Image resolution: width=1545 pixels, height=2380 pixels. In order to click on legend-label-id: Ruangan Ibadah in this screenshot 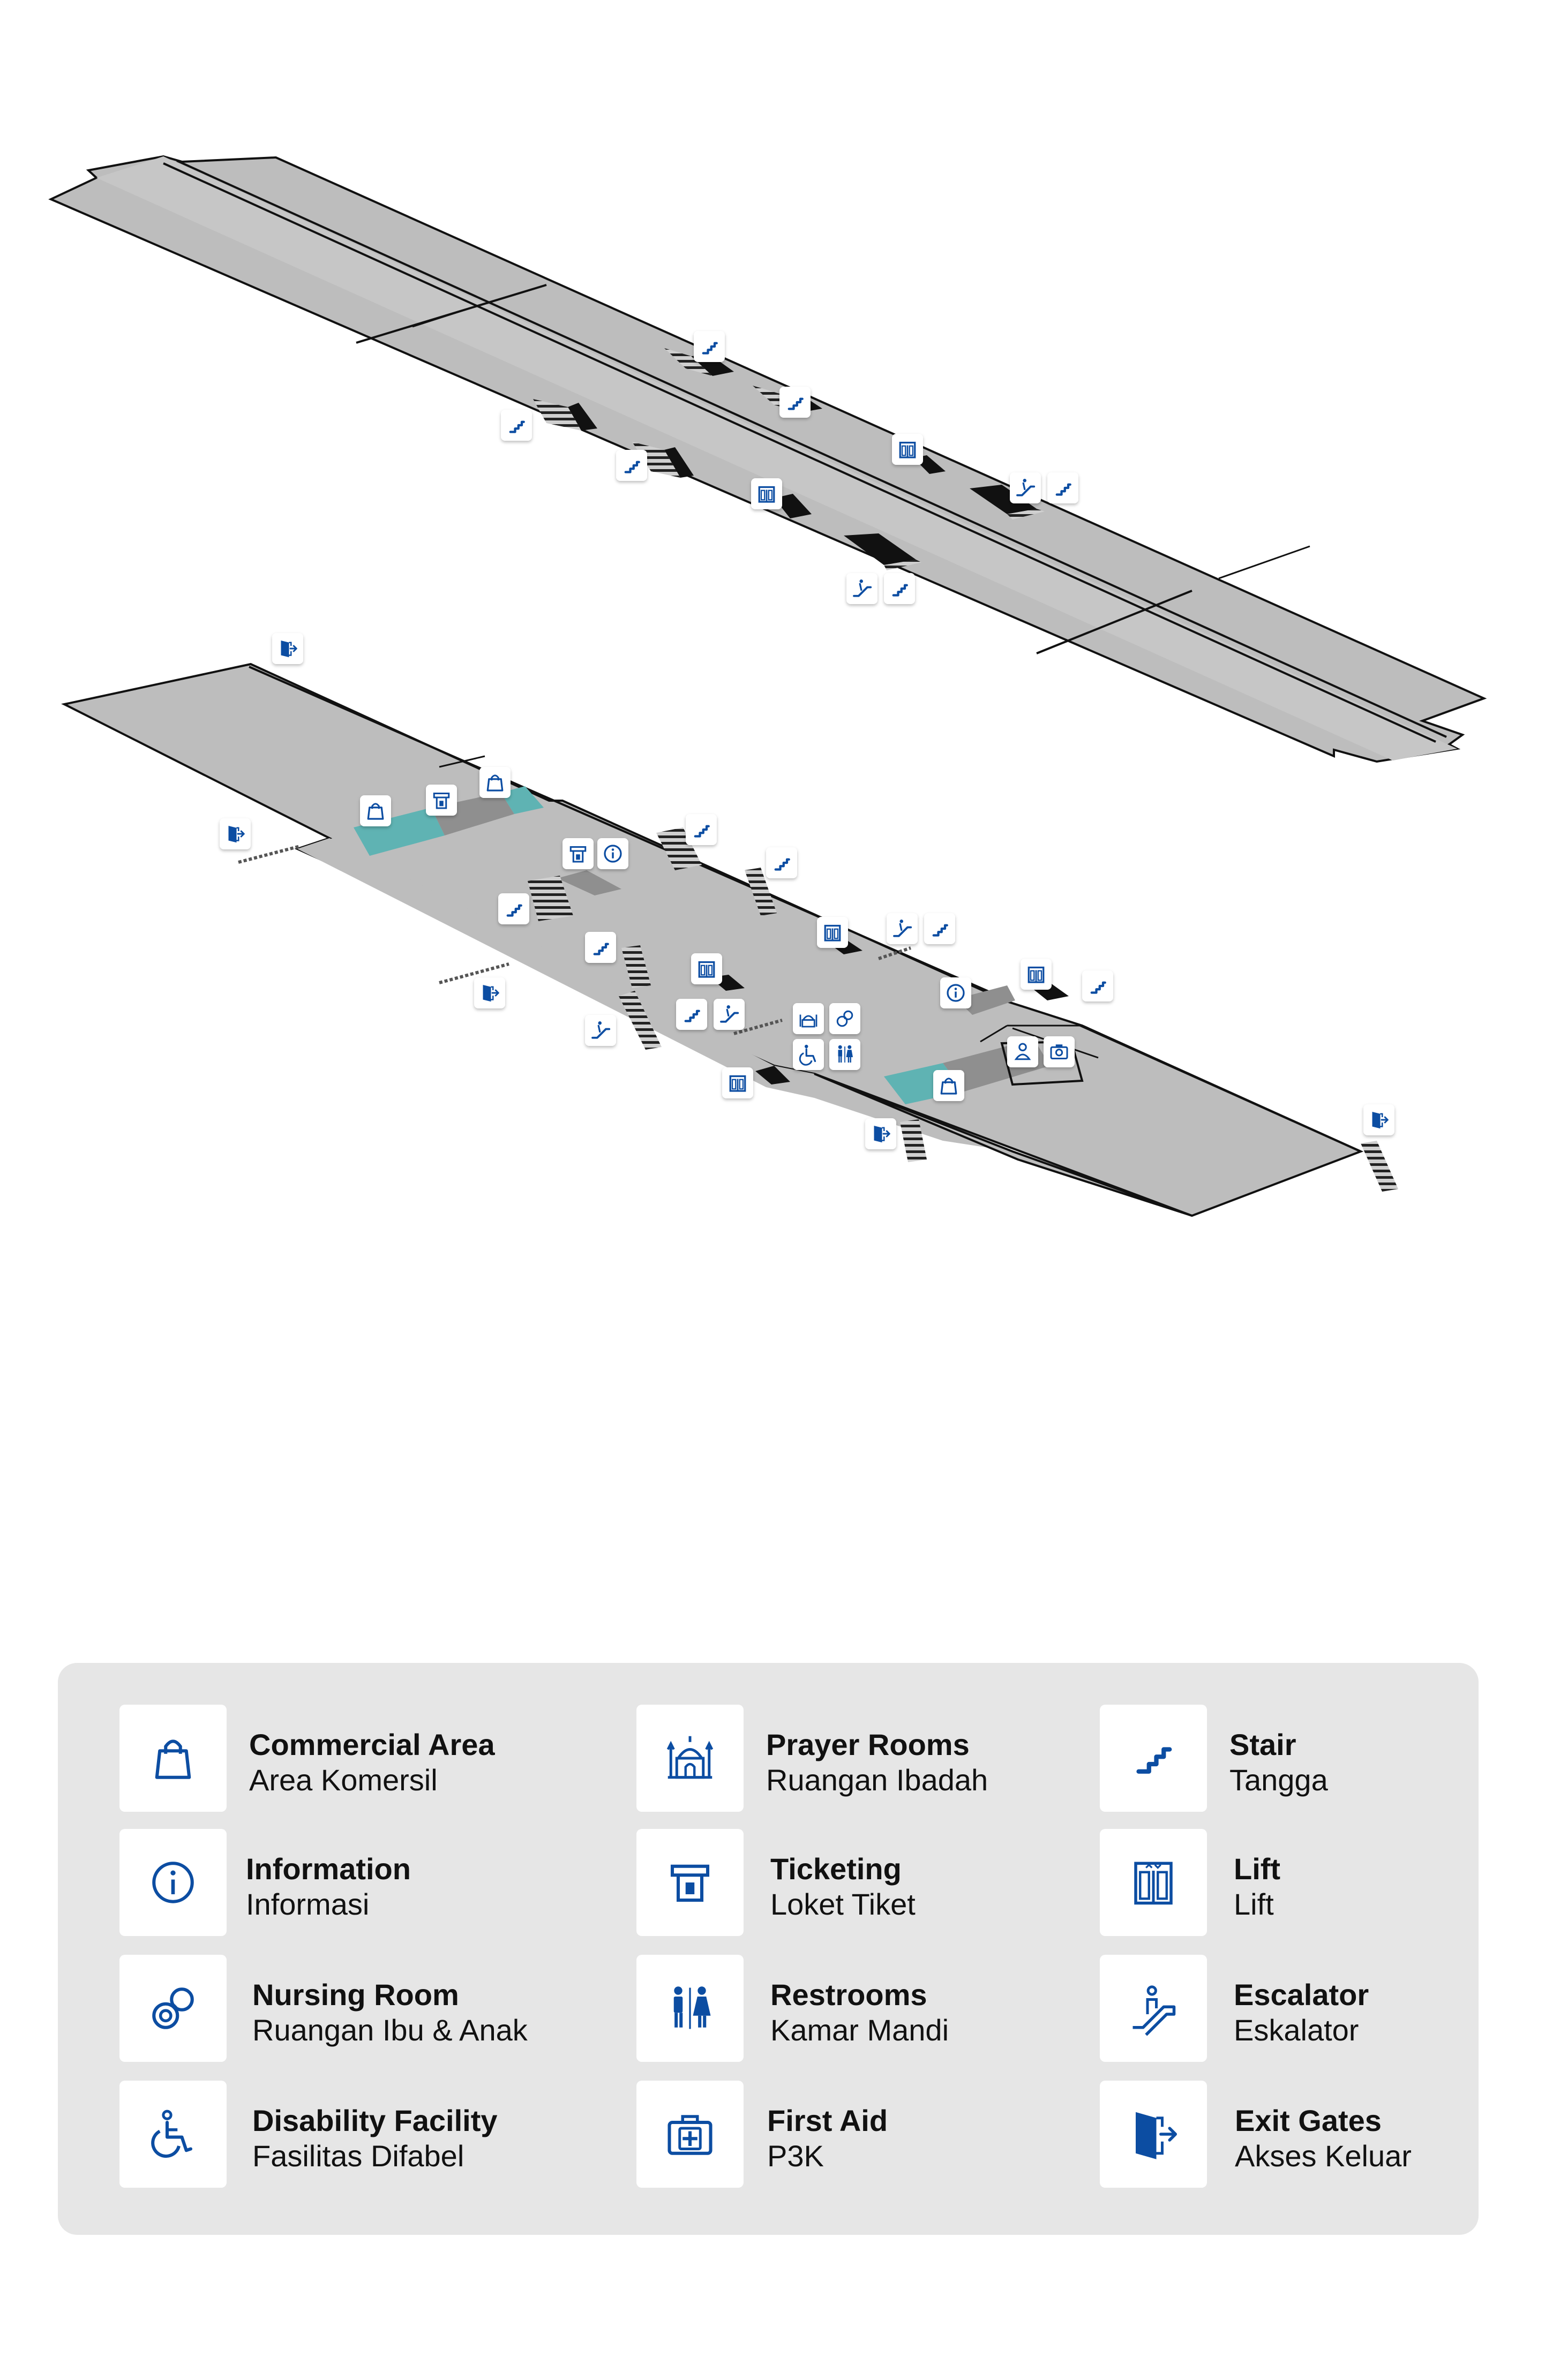, I will do `click(877, 1780)`.